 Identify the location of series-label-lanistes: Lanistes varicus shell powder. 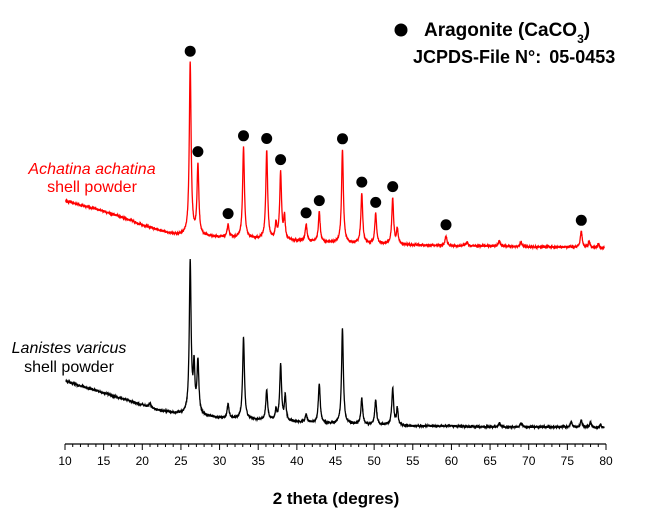
(69, 358).